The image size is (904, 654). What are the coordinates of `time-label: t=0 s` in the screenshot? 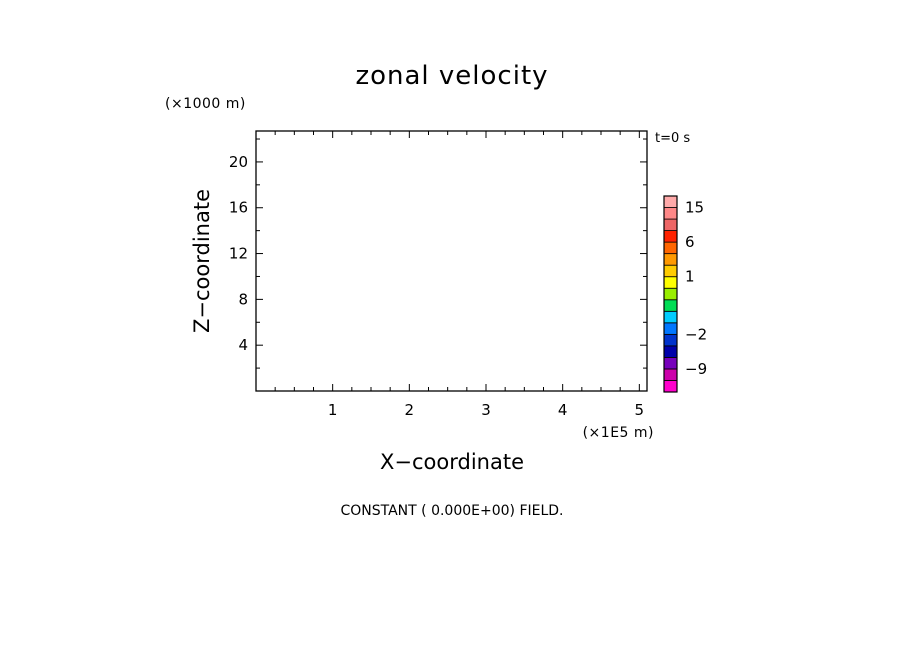 It's located at (672, 138).